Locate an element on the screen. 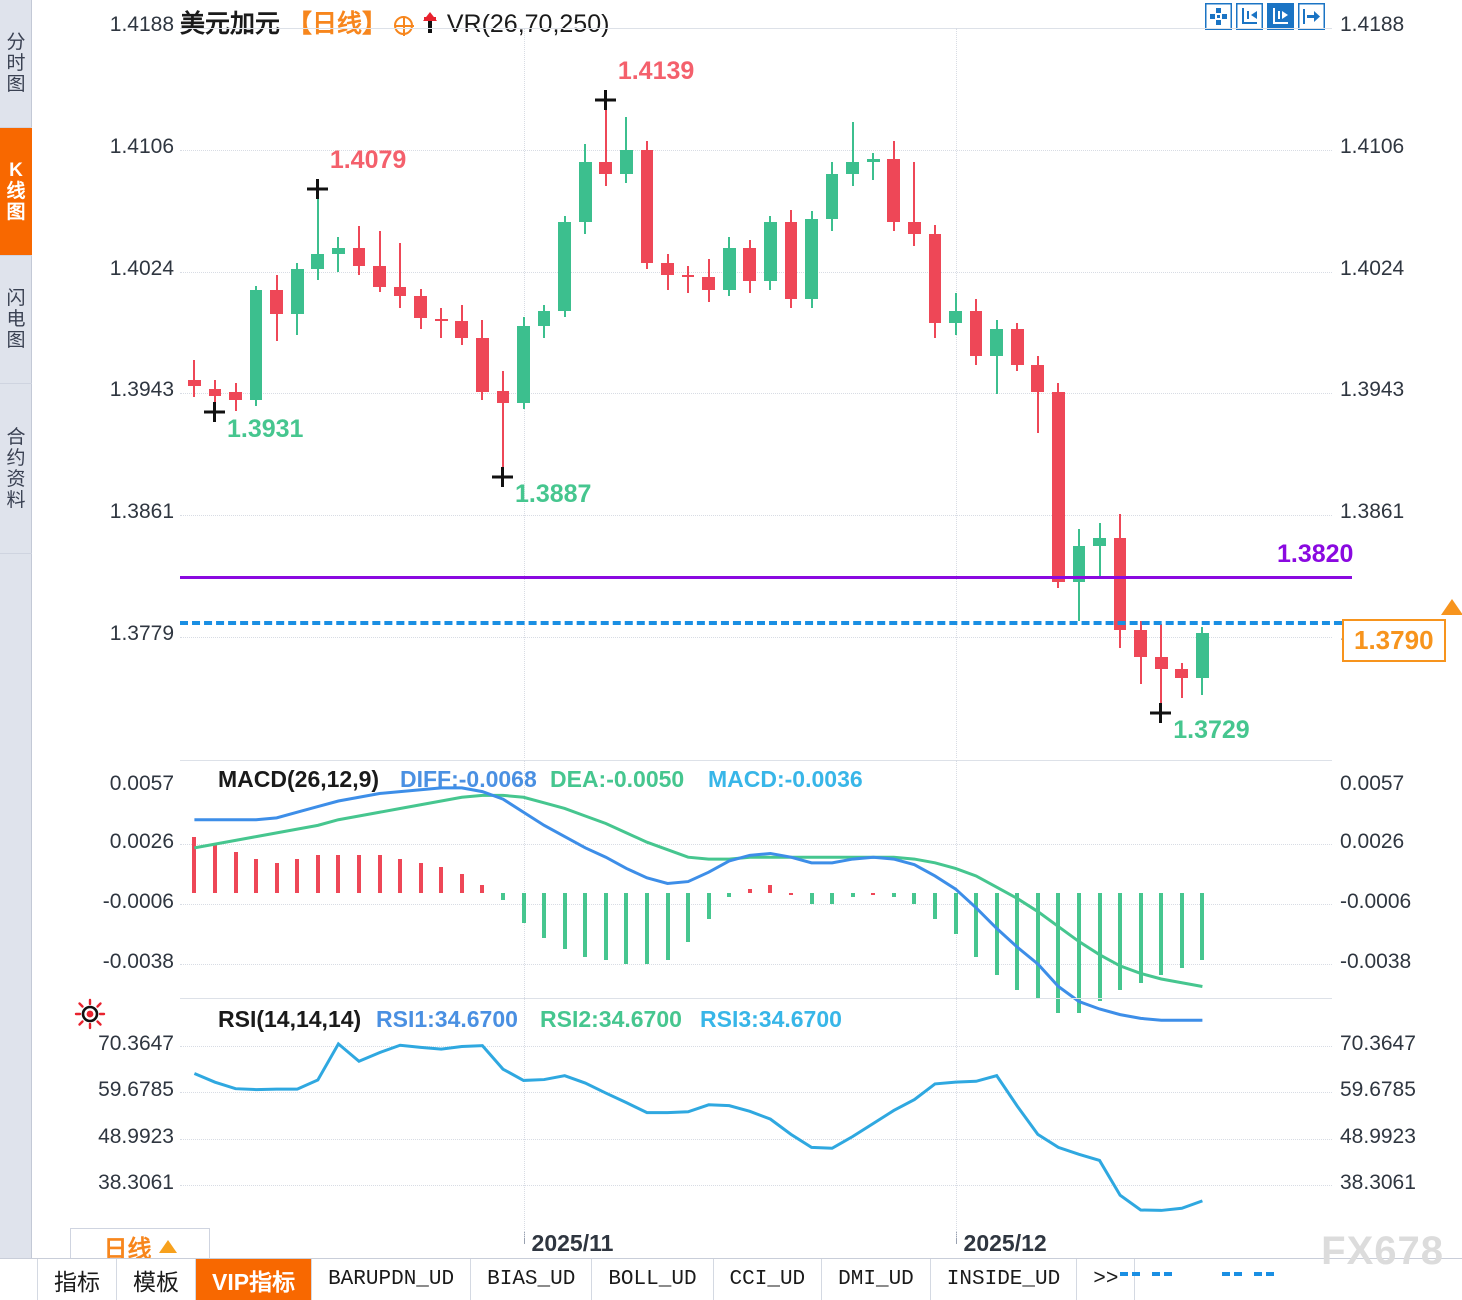 Image resolution: width=1462 pixels, height=1300 pixels. rsi-panel is located at coordinates (756, 1118).